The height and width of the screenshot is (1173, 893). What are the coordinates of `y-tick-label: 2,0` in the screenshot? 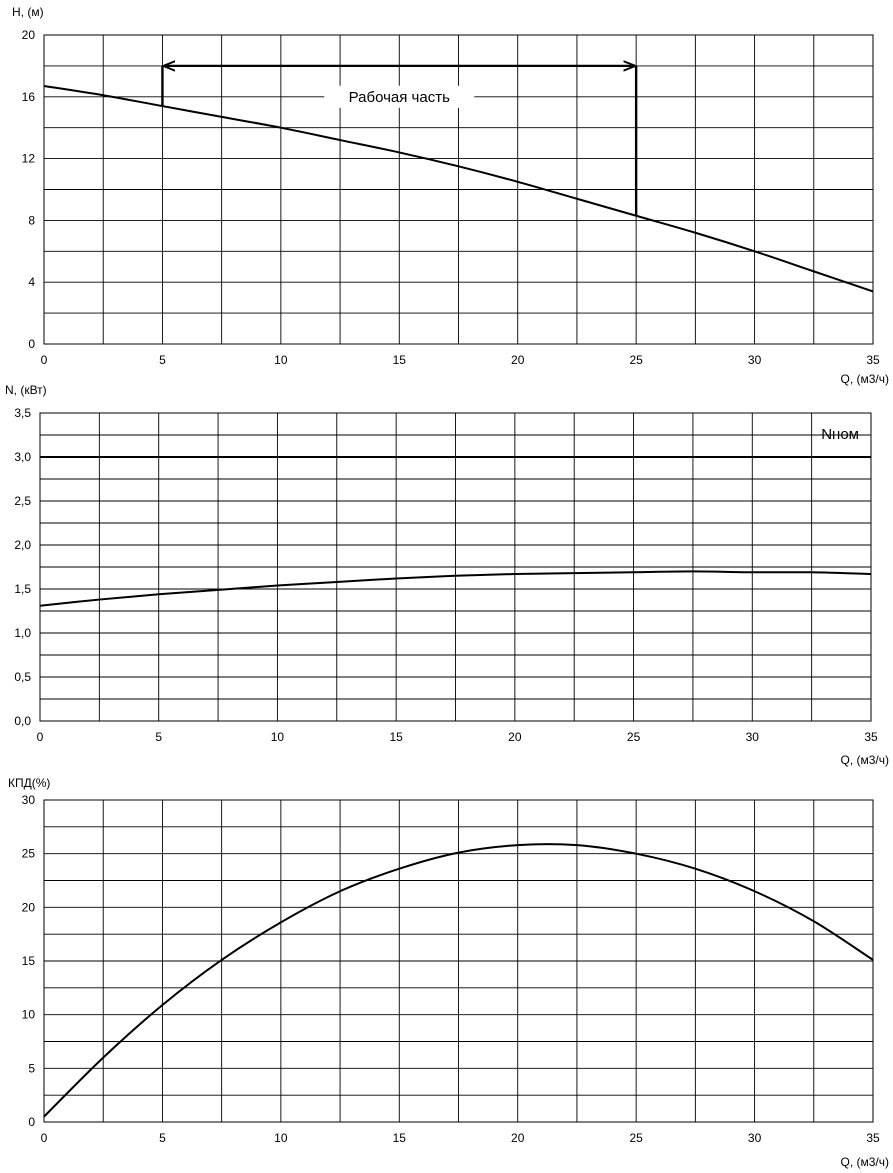 It's located at (22, 545).